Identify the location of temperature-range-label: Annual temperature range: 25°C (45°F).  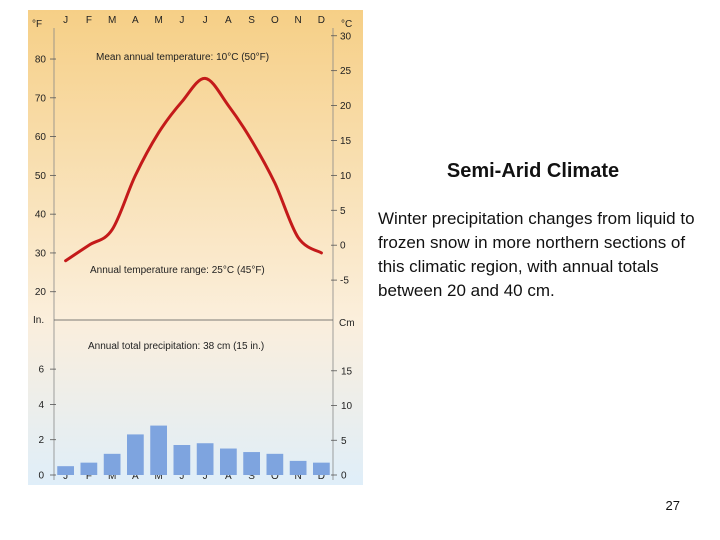
(177, 270).